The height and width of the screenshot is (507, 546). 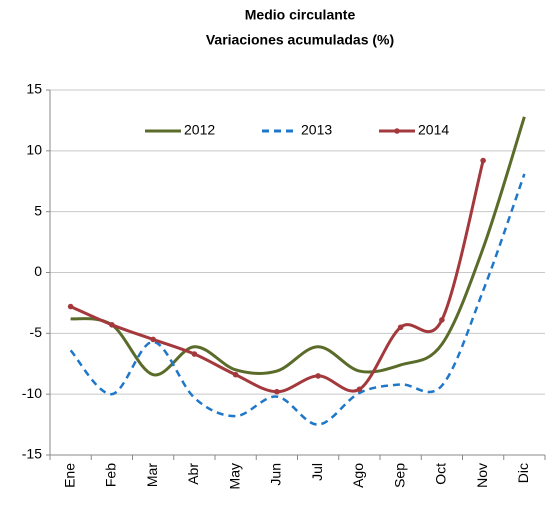 What do you see at coordinates (38, 271) in the screenshot?
I see `y-tick-label: 0` at bounding box center [38, 271].